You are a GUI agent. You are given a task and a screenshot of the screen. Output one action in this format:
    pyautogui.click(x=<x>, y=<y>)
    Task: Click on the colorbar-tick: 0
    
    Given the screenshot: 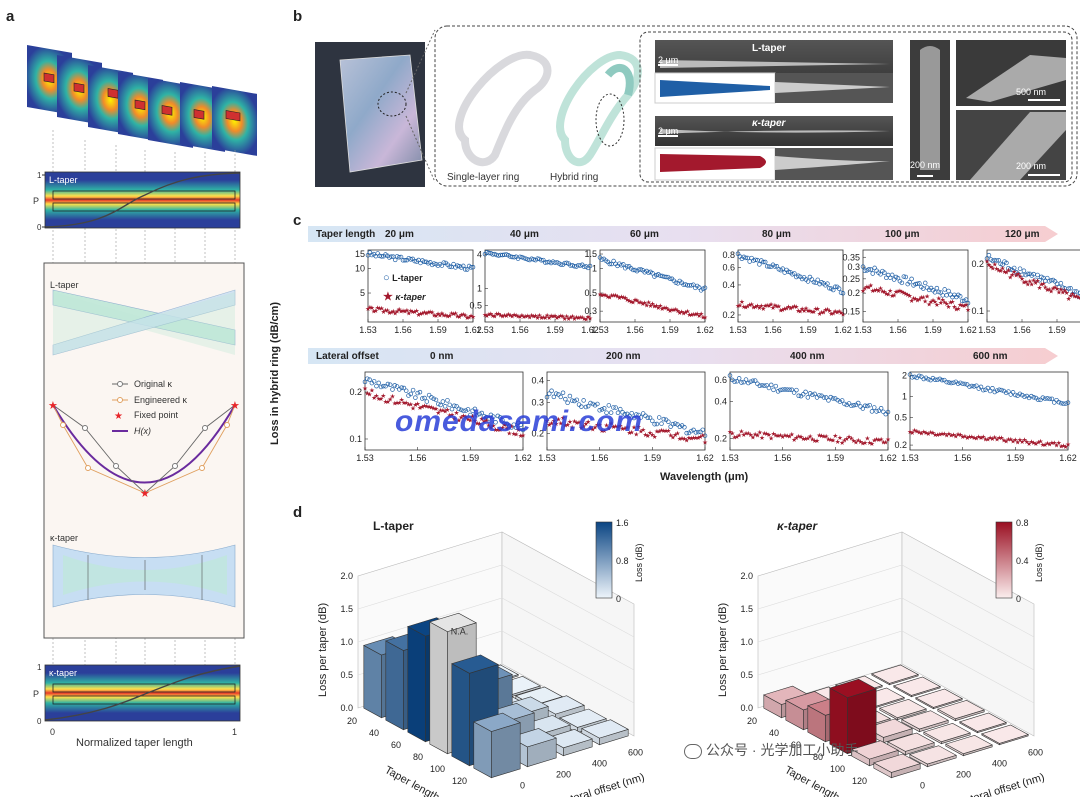 What is the action you would take?
    pyautogui.click(x=1018, y=599)
    